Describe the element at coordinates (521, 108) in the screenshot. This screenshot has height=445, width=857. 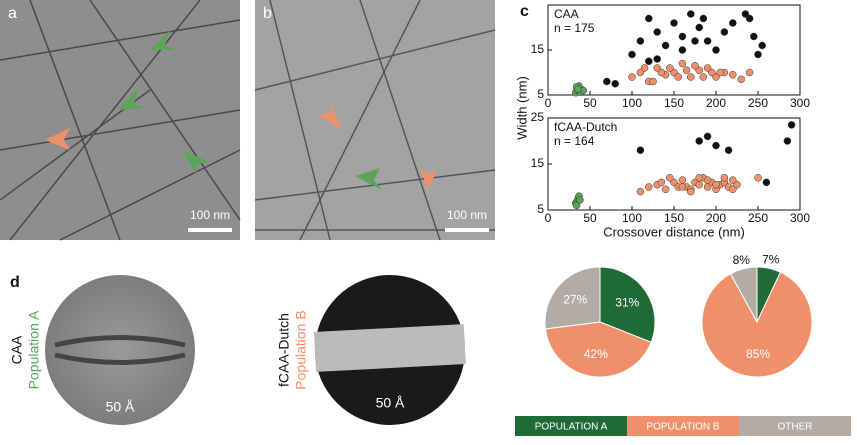
I see `y-axis-label: Width (nm)` at that location.